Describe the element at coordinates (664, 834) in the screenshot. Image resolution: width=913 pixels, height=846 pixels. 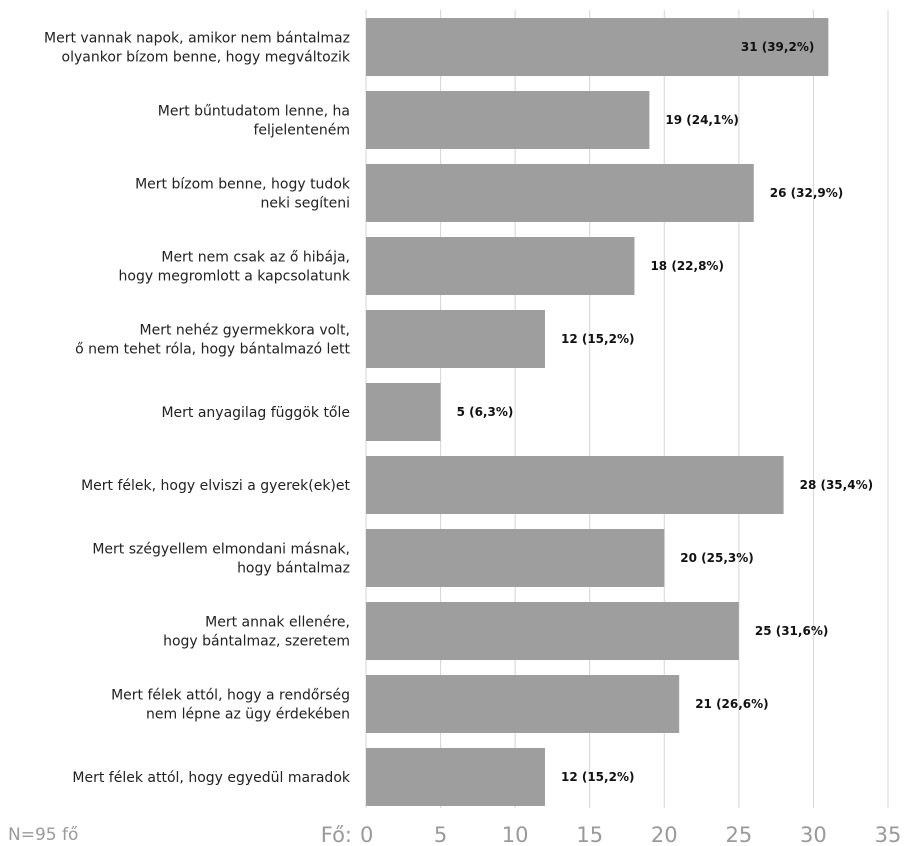
I see `x-tick-label: 20` at that location.